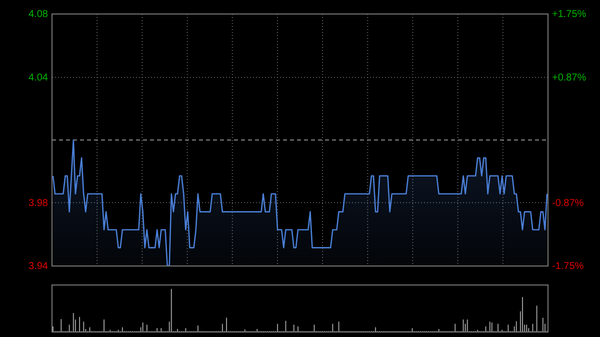 Image resolution: width=600 pixels, height=337 pixels. I want to click on y-tick-label: 3.94, so click(38, 266).